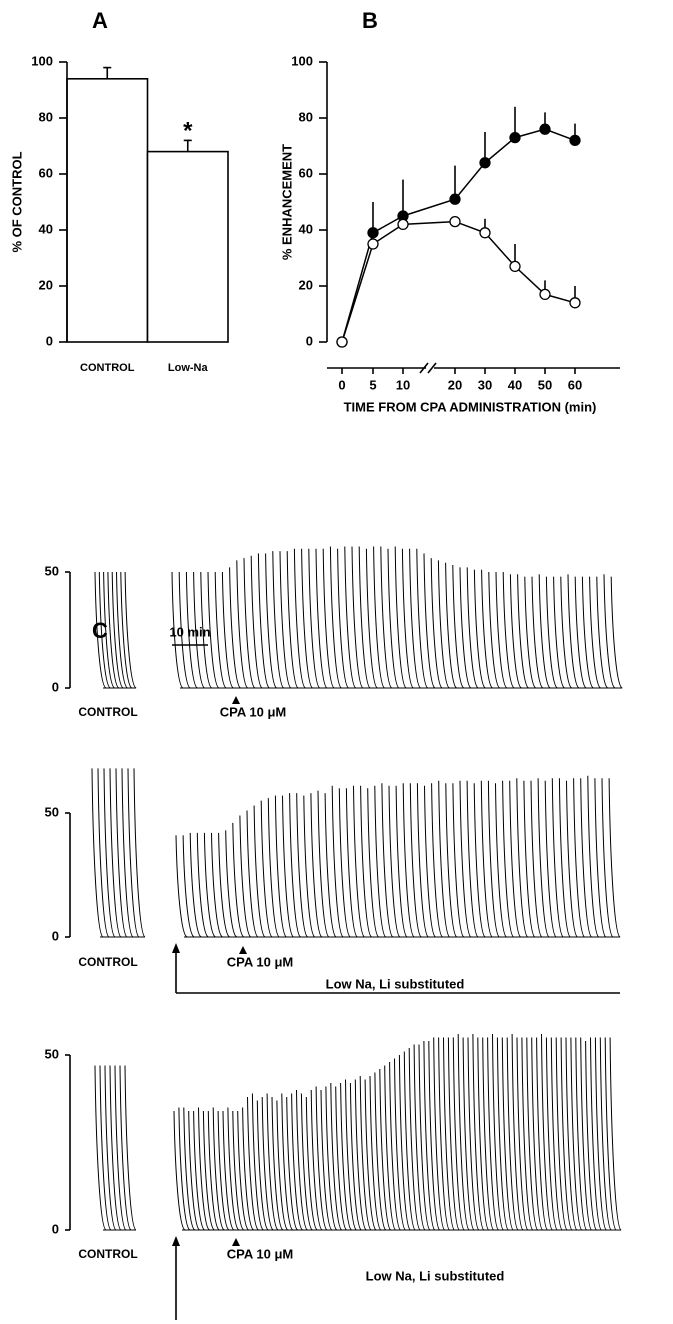 Image resolution: width=673 pixels, height=1324 pixels. What do you see at coordinates (176, 1241) in the screenshot?
I see `arrow-head` at bounding box center [176, 1241].